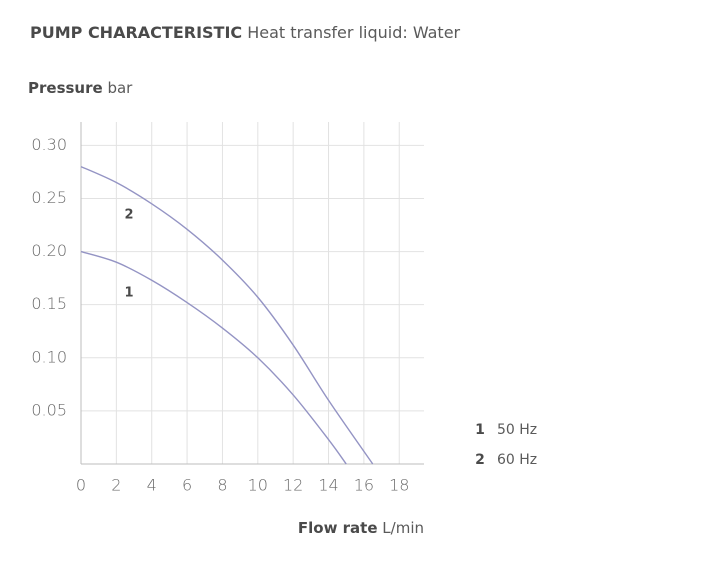  Describe the element at coordinates (338, 528) in the screenshot. I see `x-label: Flow rate` at that location.